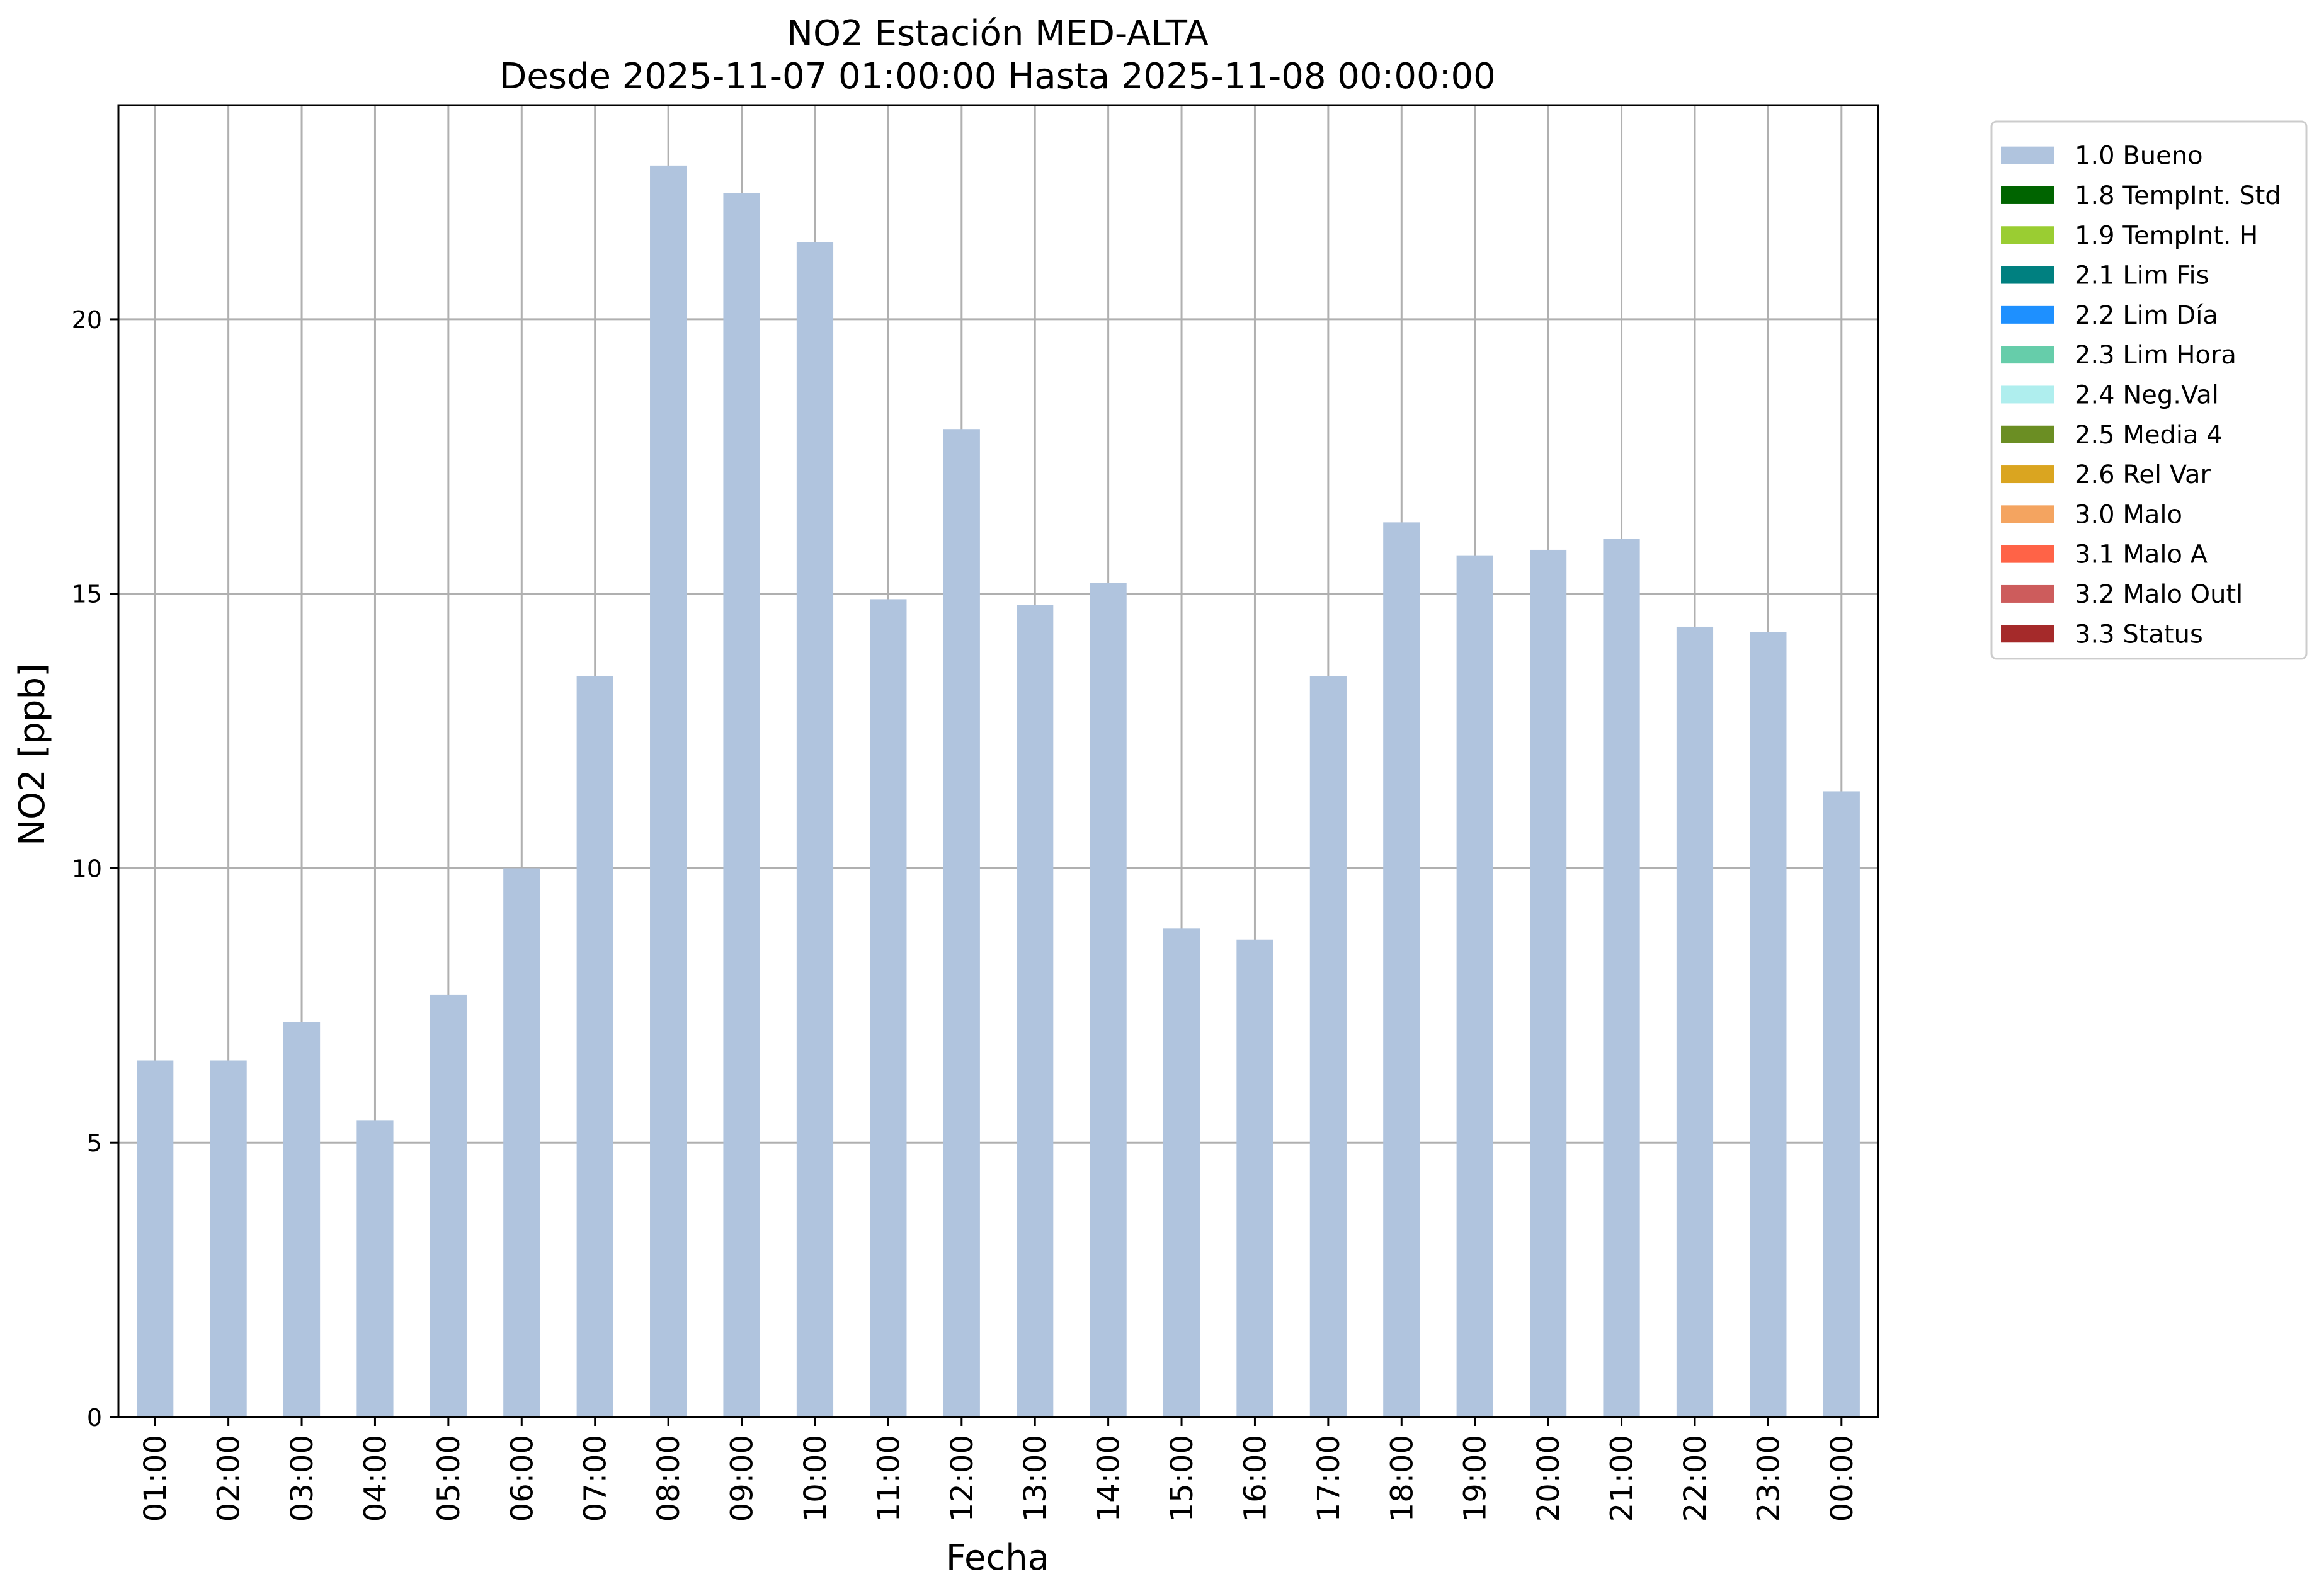  Describe the element at coordinates (1255, 1478) in the screenshot. I see `x-tick-label: 16:00` at that location.